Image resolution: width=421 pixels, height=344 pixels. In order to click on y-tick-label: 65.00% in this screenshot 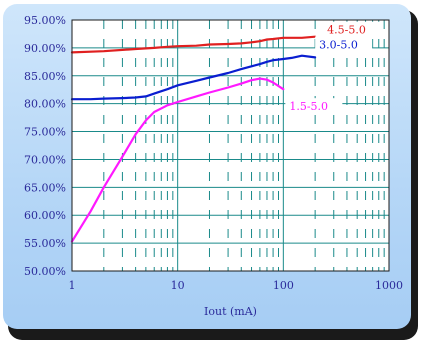, I will do `click(45, 187)`.